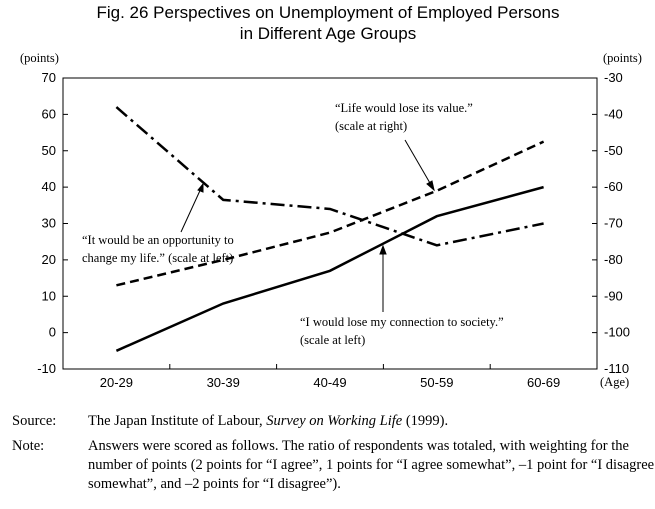 The image size is (655, 509). Describe the element at coordinates (34, 421) in the screenshot. I see `source-label: Source:` at that location.